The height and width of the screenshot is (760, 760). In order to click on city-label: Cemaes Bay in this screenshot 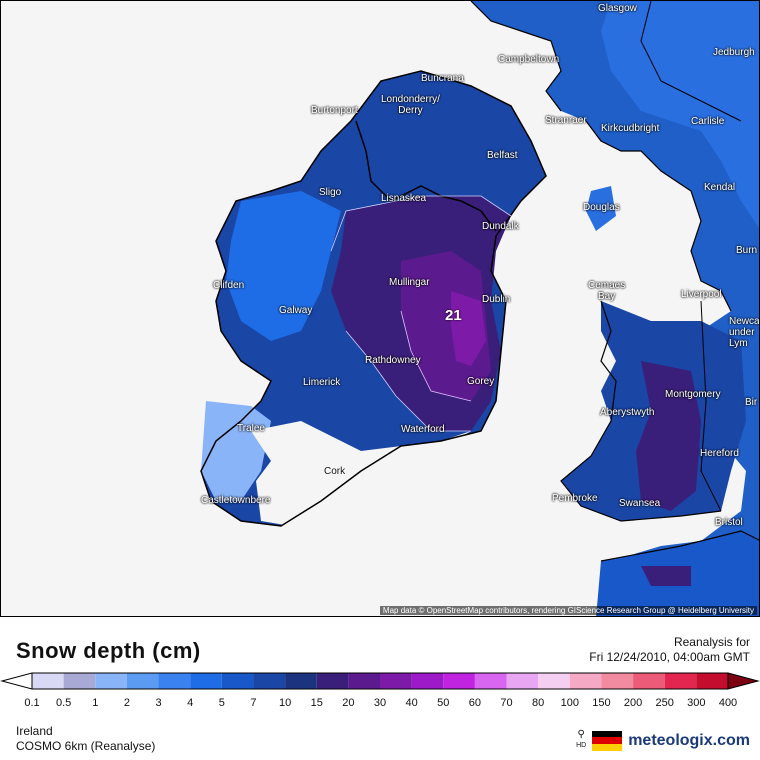, I will do `click(607, 291)`.